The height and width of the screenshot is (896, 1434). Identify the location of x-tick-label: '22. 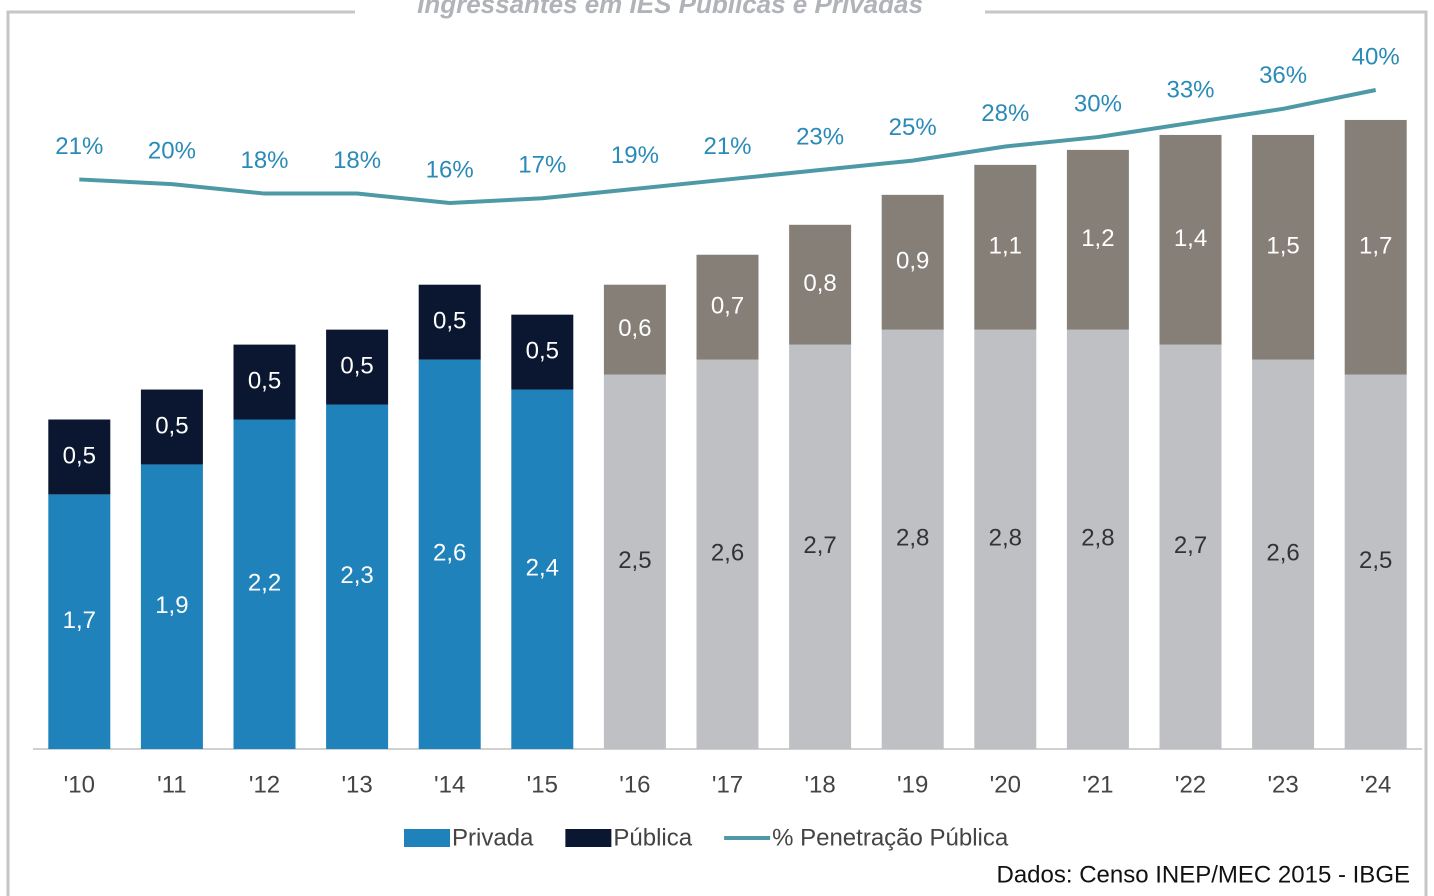
(1190, 784).